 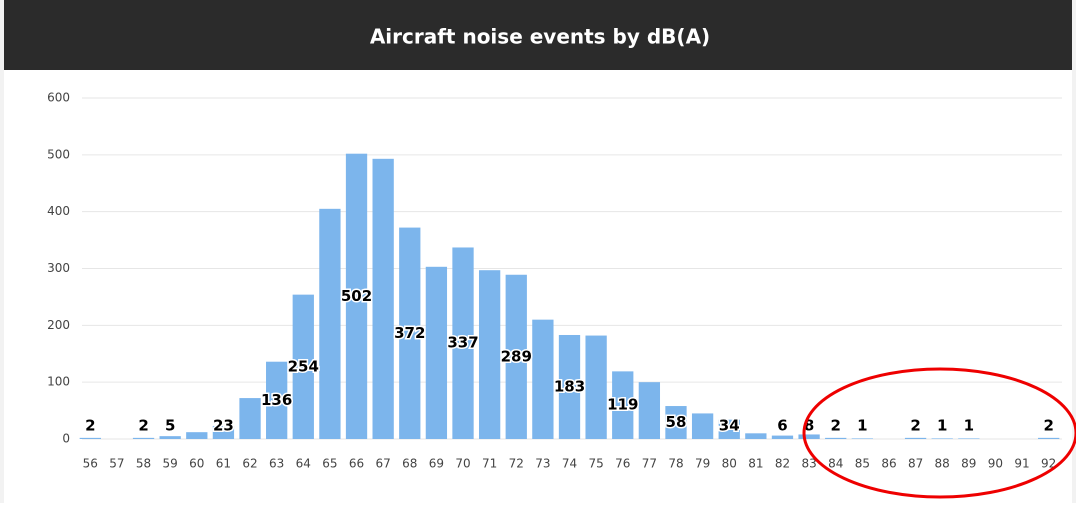 I want to click on x-tick-label: 69, so click(x=436, y=464).